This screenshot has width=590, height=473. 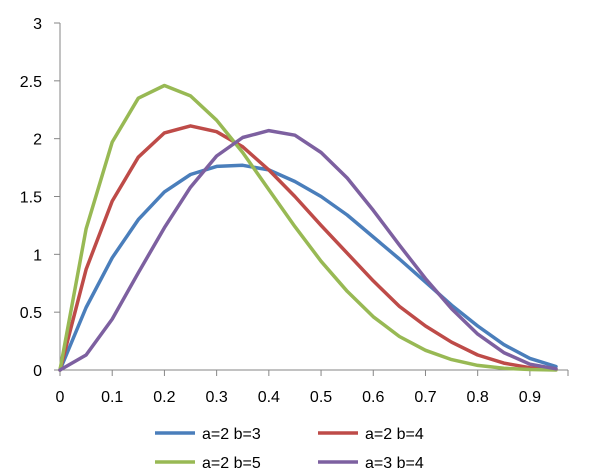 I want to click on legend-label-1: a=2 b=3, so click(x=231, y=434).